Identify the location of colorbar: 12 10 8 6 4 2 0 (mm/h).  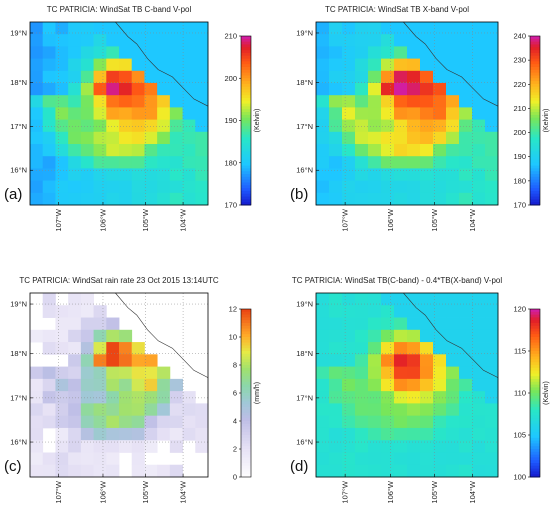
(245, 393).